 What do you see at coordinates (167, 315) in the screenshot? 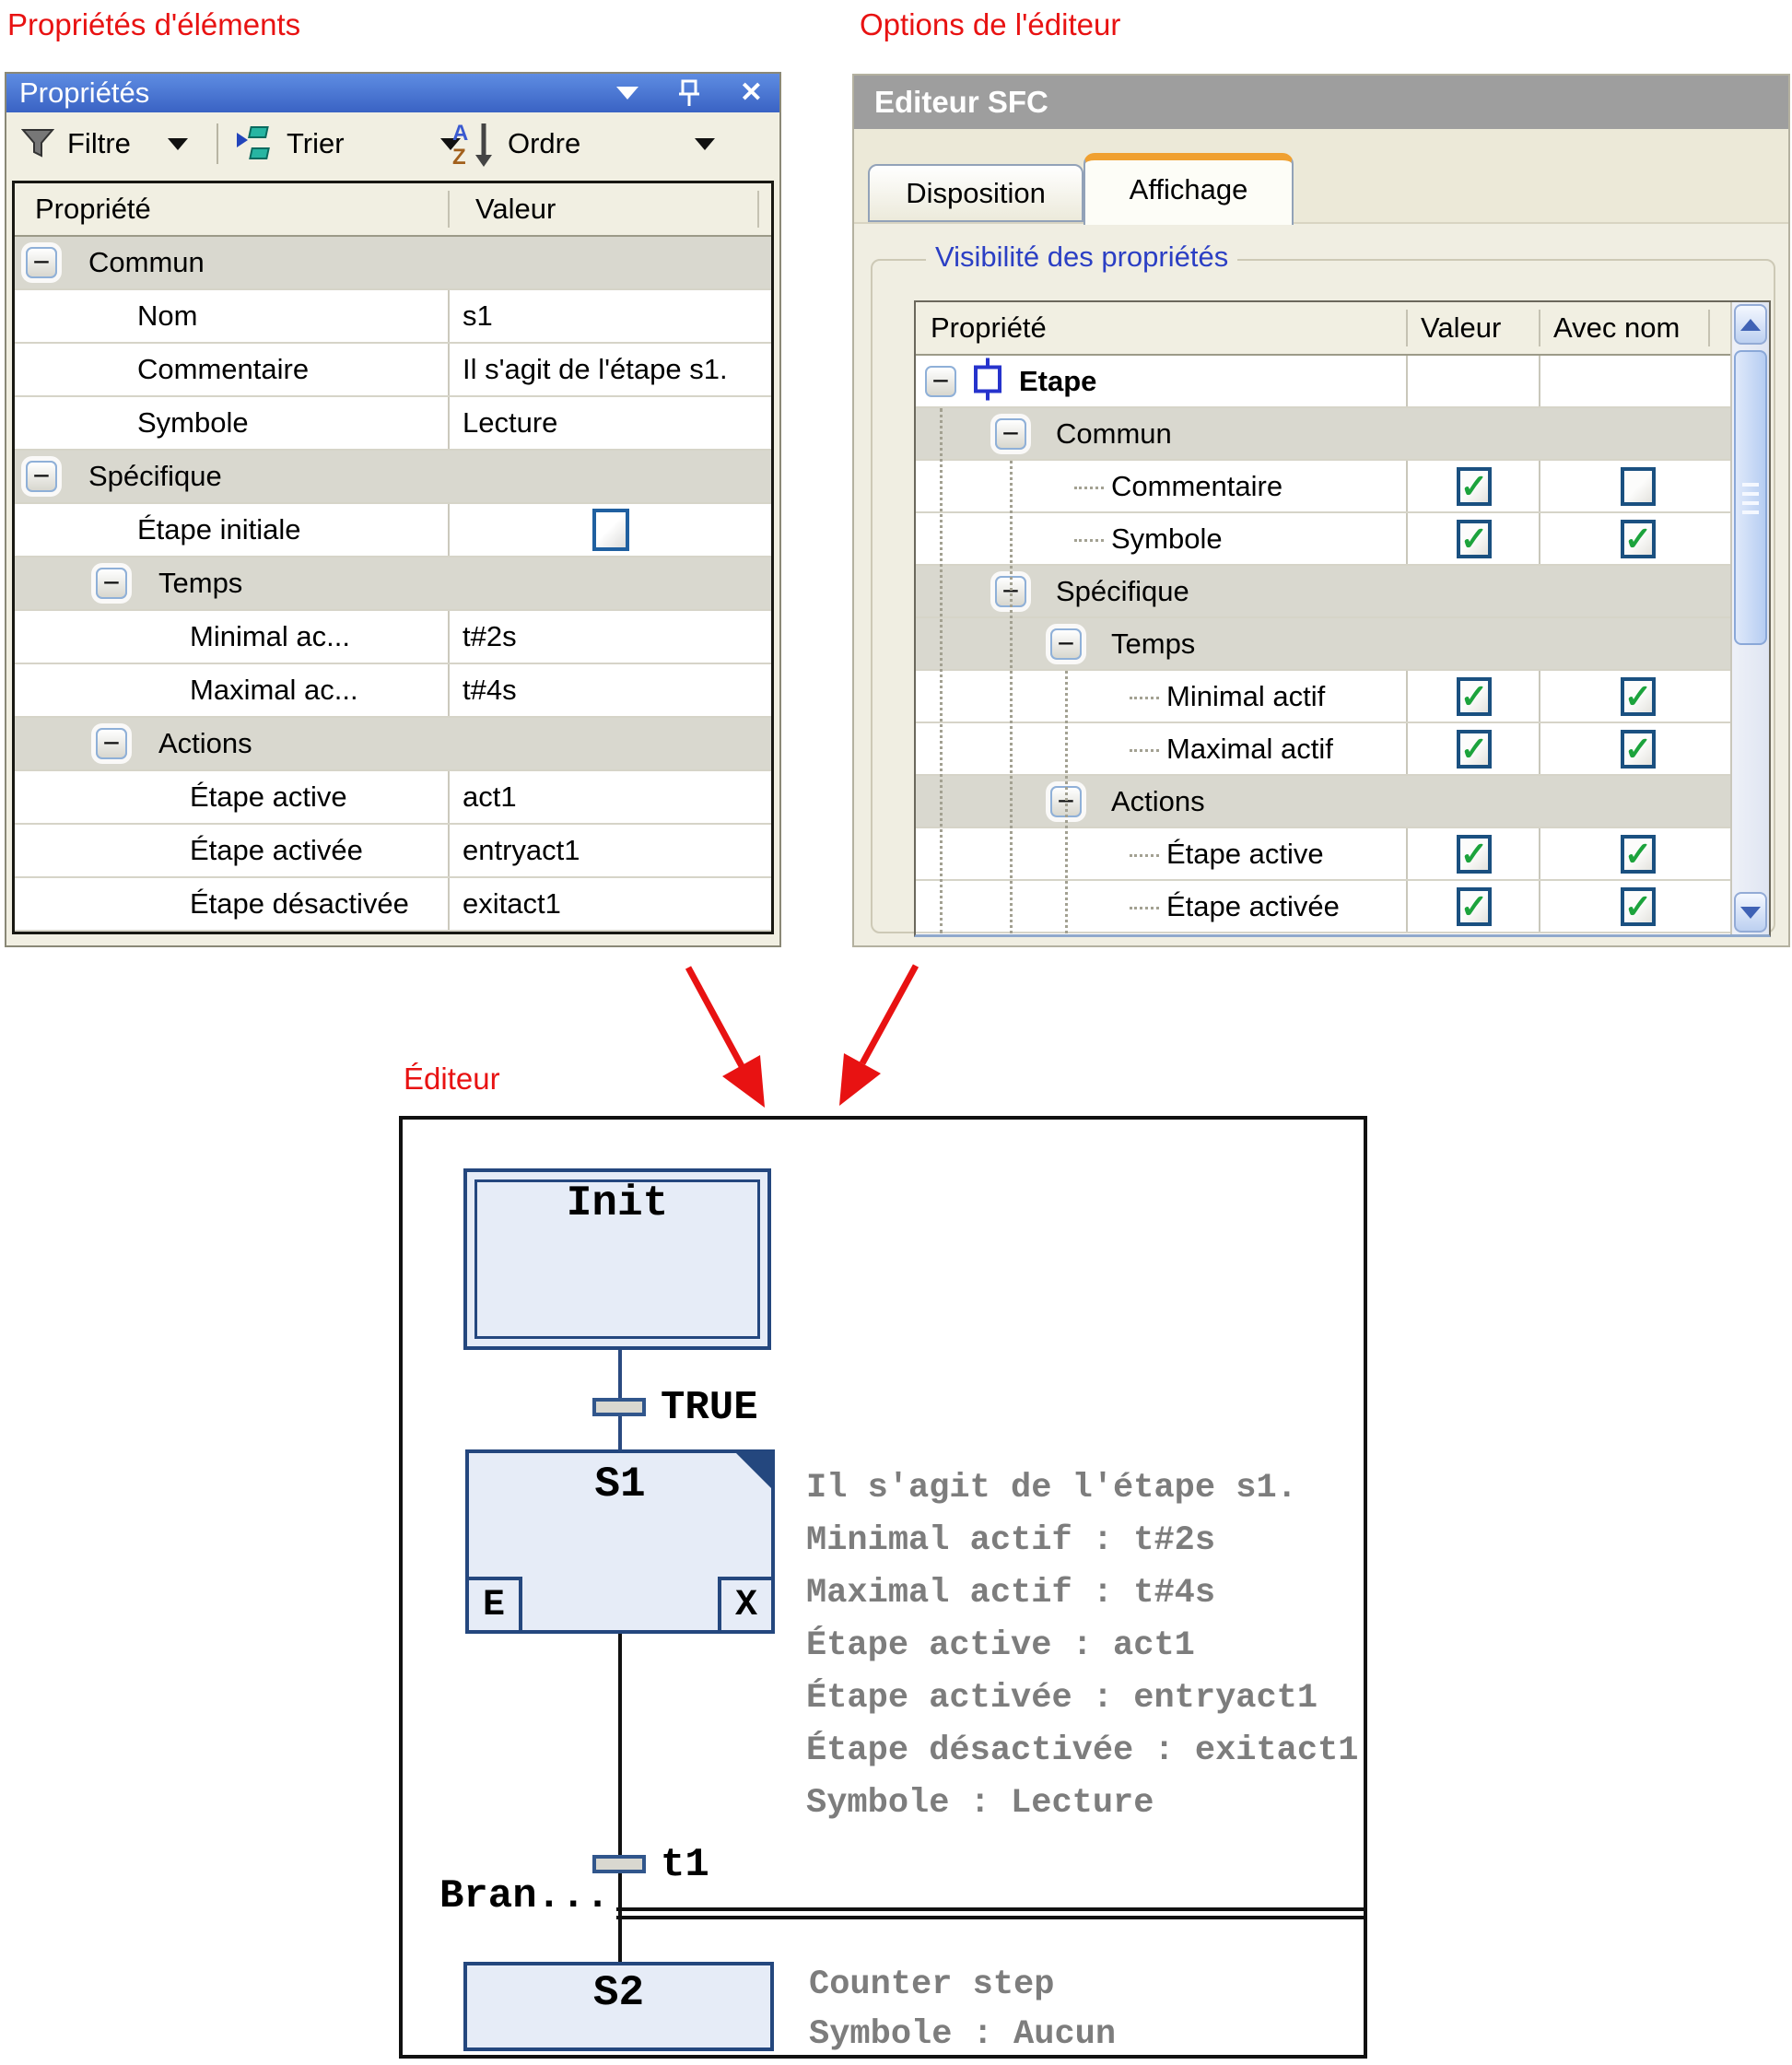
I see `property-label: Nom` at bounding box center [167, 315].